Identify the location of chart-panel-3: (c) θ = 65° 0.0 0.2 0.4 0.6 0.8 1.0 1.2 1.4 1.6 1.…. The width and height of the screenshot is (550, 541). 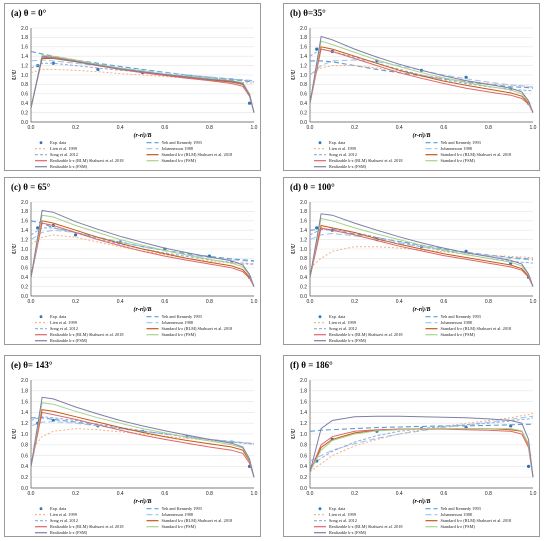
(132, 261).